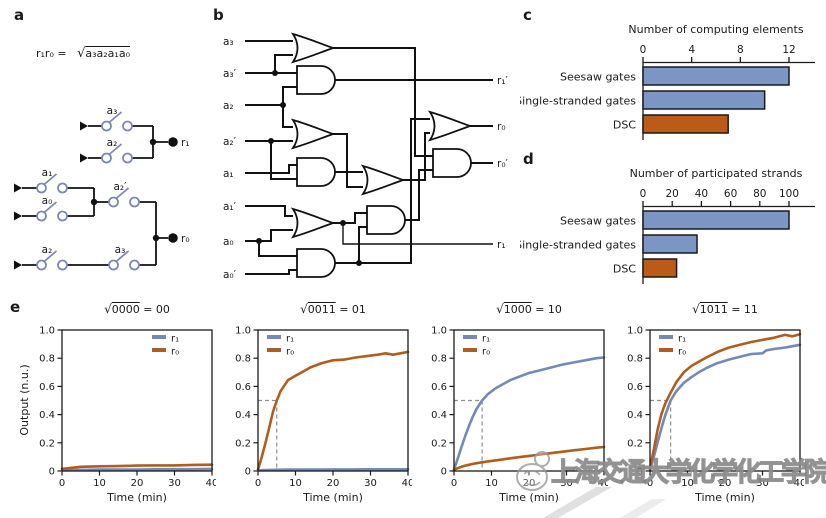 The image size is (826, 518). Describe the element at coordinates (532, 477) in the screenshot. I see `logo-body` at that location.